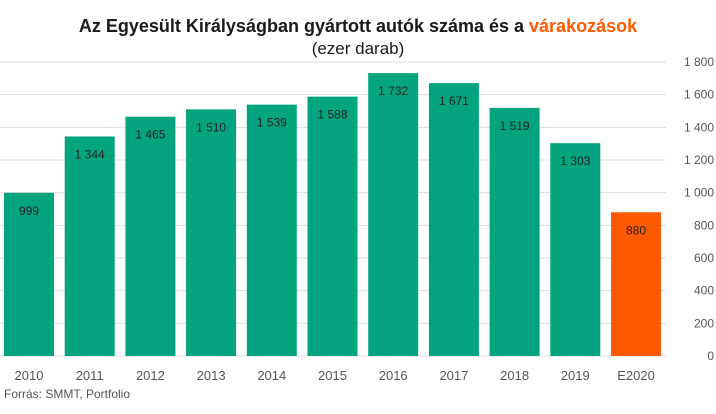 This screenshot has height=414, width=716. Describe the element at coordinates (332, 375) in the screenshot. I see `x-tick-label: 2015` at that location.